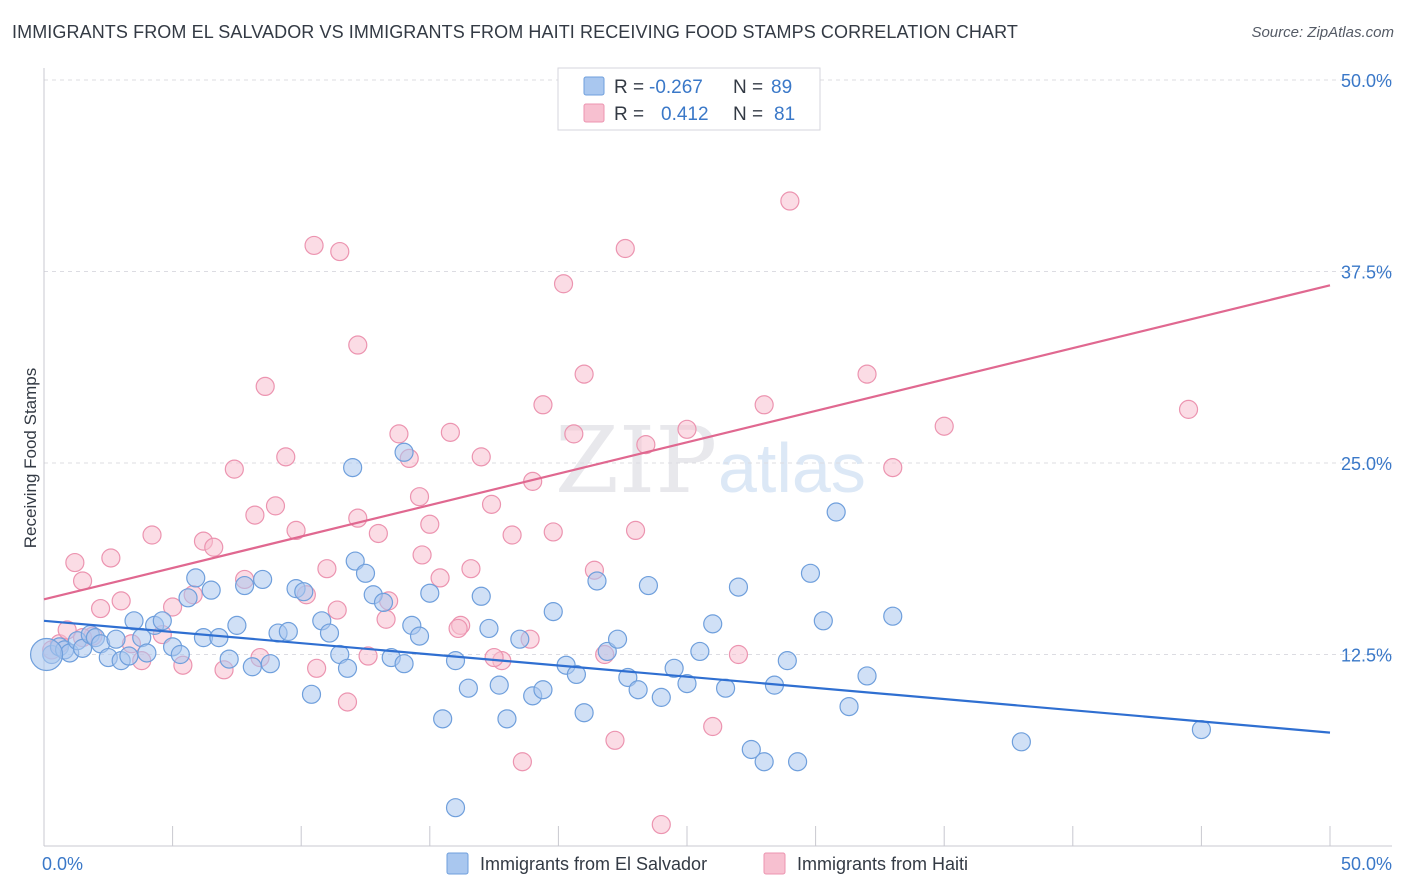 This screenshot has height=892, width=1406. Describe the element at coordinates (62, 864) in the screenshot. I see `x-tick-label-min: 0.0%` at that location.